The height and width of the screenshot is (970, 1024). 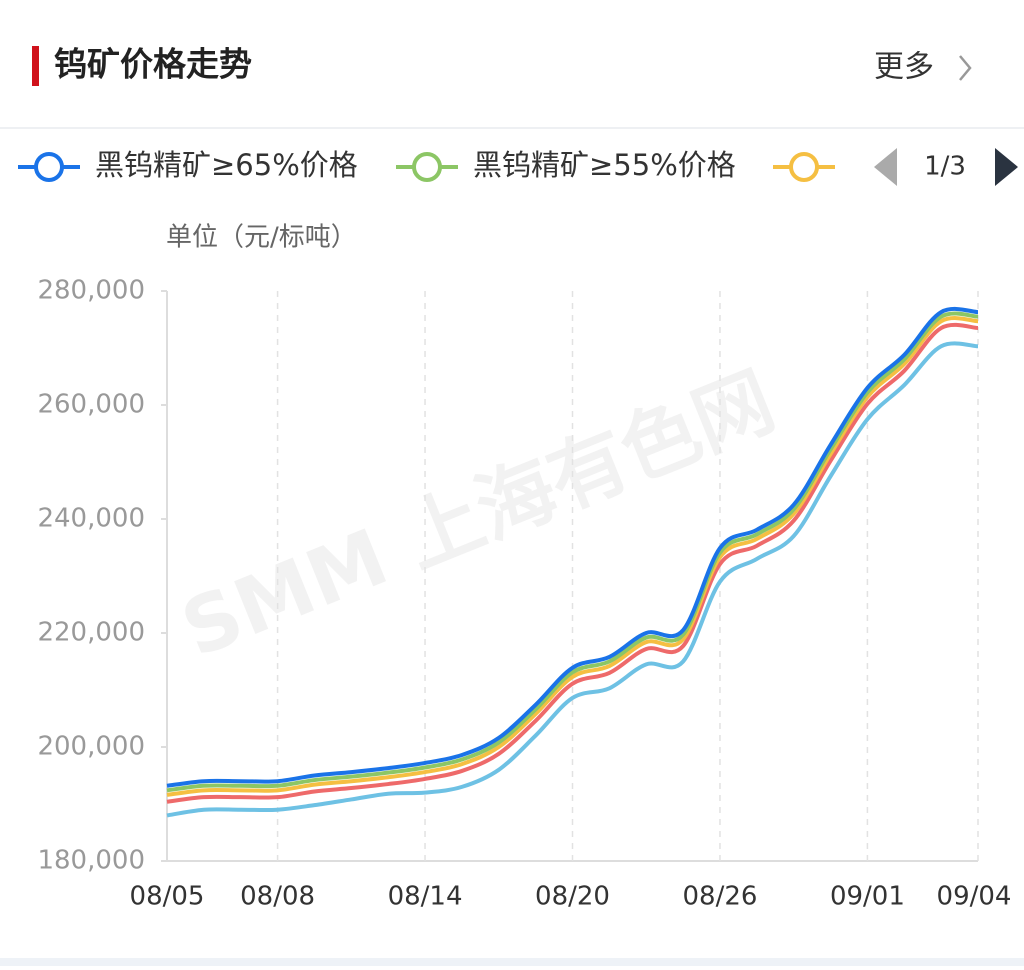 What do you see at coordinates (425, 897) in the screenshot?
I see `x-tick-label: 08/14` at bounding box center [425, 897].